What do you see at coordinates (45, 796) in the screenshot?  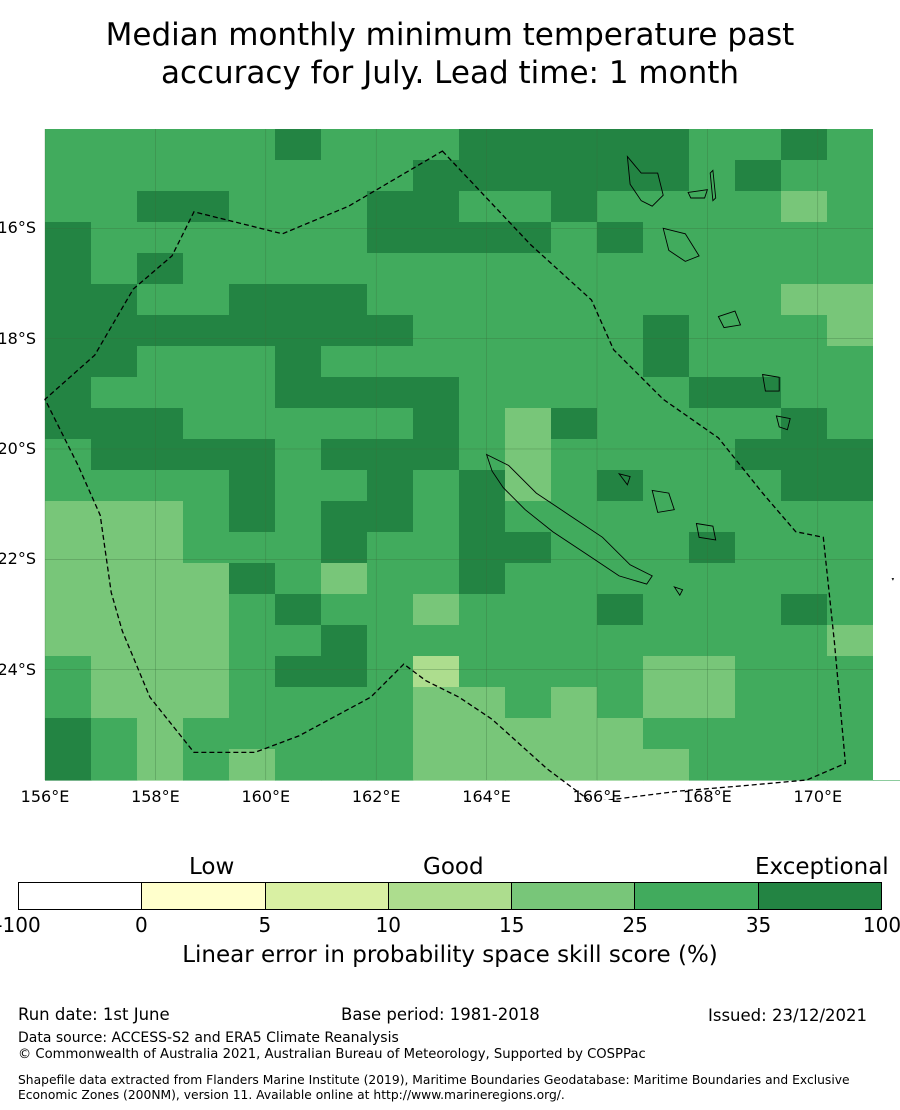 I see `longitude-tick-label: 156°E` at bounding box center [45, 796].